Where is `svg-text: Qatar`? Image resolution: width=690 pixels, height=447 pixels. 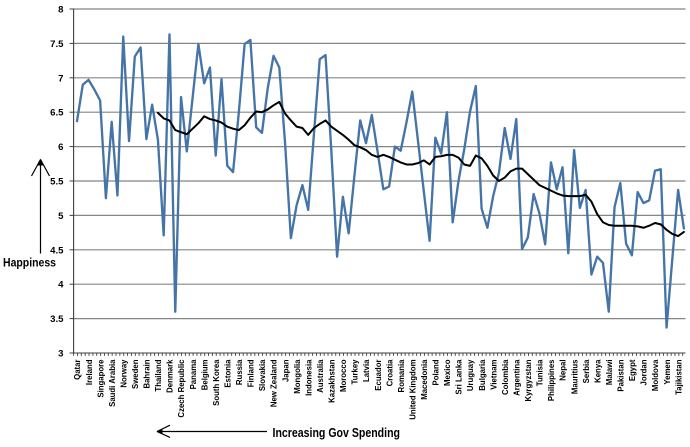 svg-text: Qatar is located at coordinates (77, 370).